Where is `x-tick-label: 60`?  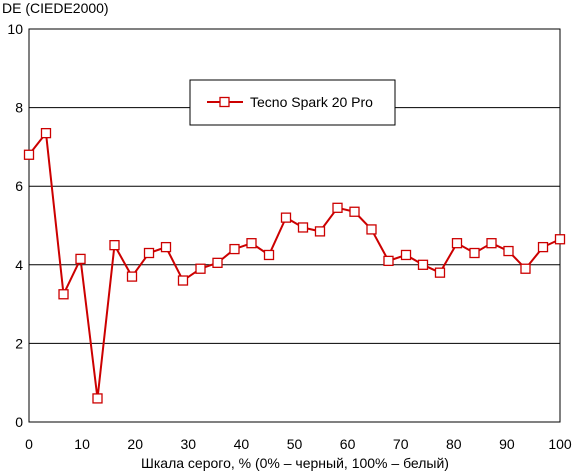
x-tick-label: 60 is located at coordinates (348, 444).